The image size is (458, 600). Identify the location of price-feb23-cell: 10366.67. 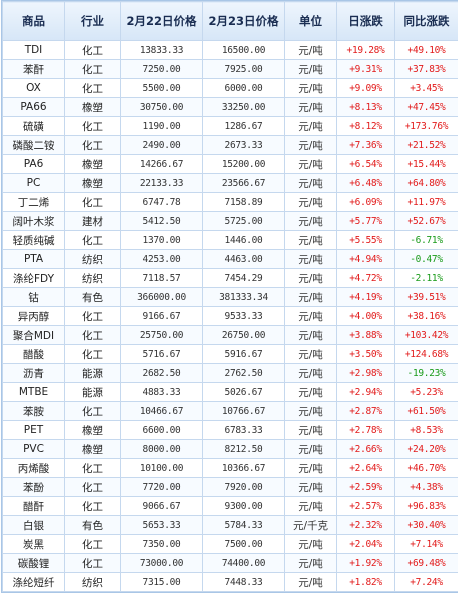
(243, 468).